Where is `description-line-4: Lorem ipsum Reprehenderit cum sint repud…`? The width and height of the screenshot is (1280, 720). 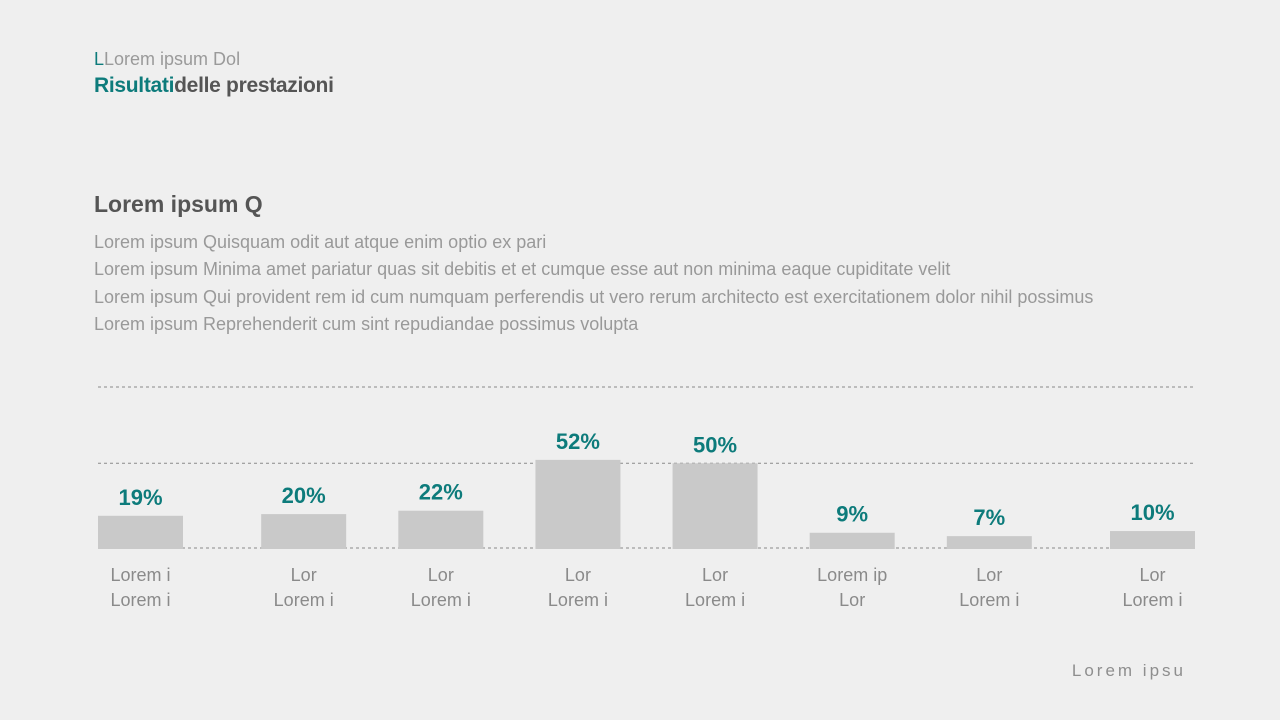 description-line-4: Lorem ipsum Reprehenderit cum sint repud… is located at coordinates (366, 324).